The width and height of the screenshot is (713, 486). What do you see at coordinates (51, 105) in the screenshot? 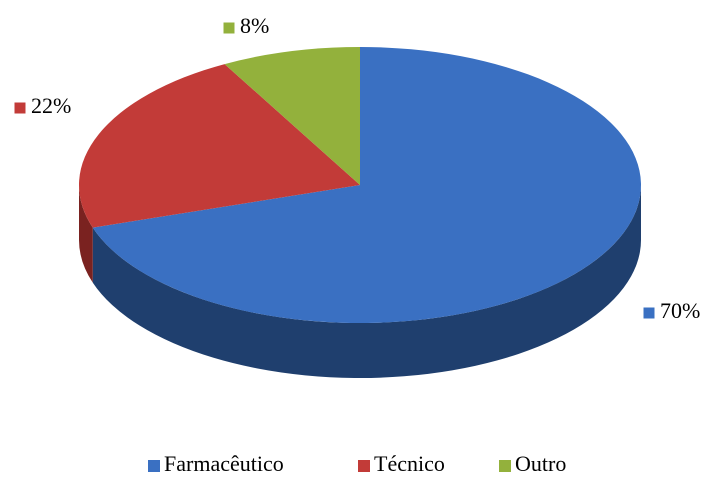
I see `data-label: 22%` at bounding box center [51, 105].